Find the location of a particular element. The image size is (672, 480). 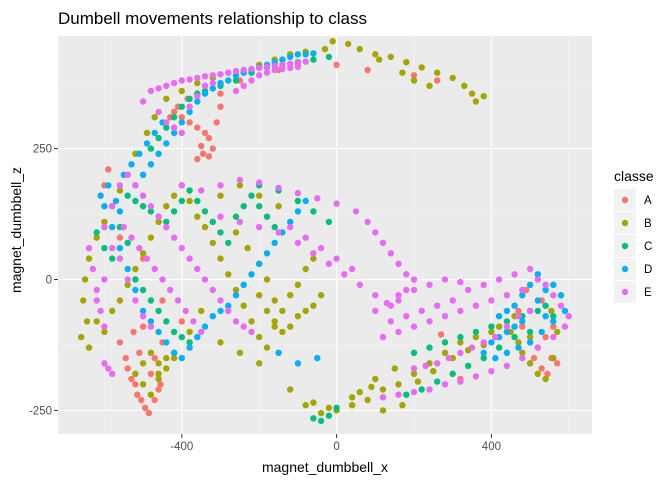

y-tick-label-0: -250 is located at coordinates (40, 411).